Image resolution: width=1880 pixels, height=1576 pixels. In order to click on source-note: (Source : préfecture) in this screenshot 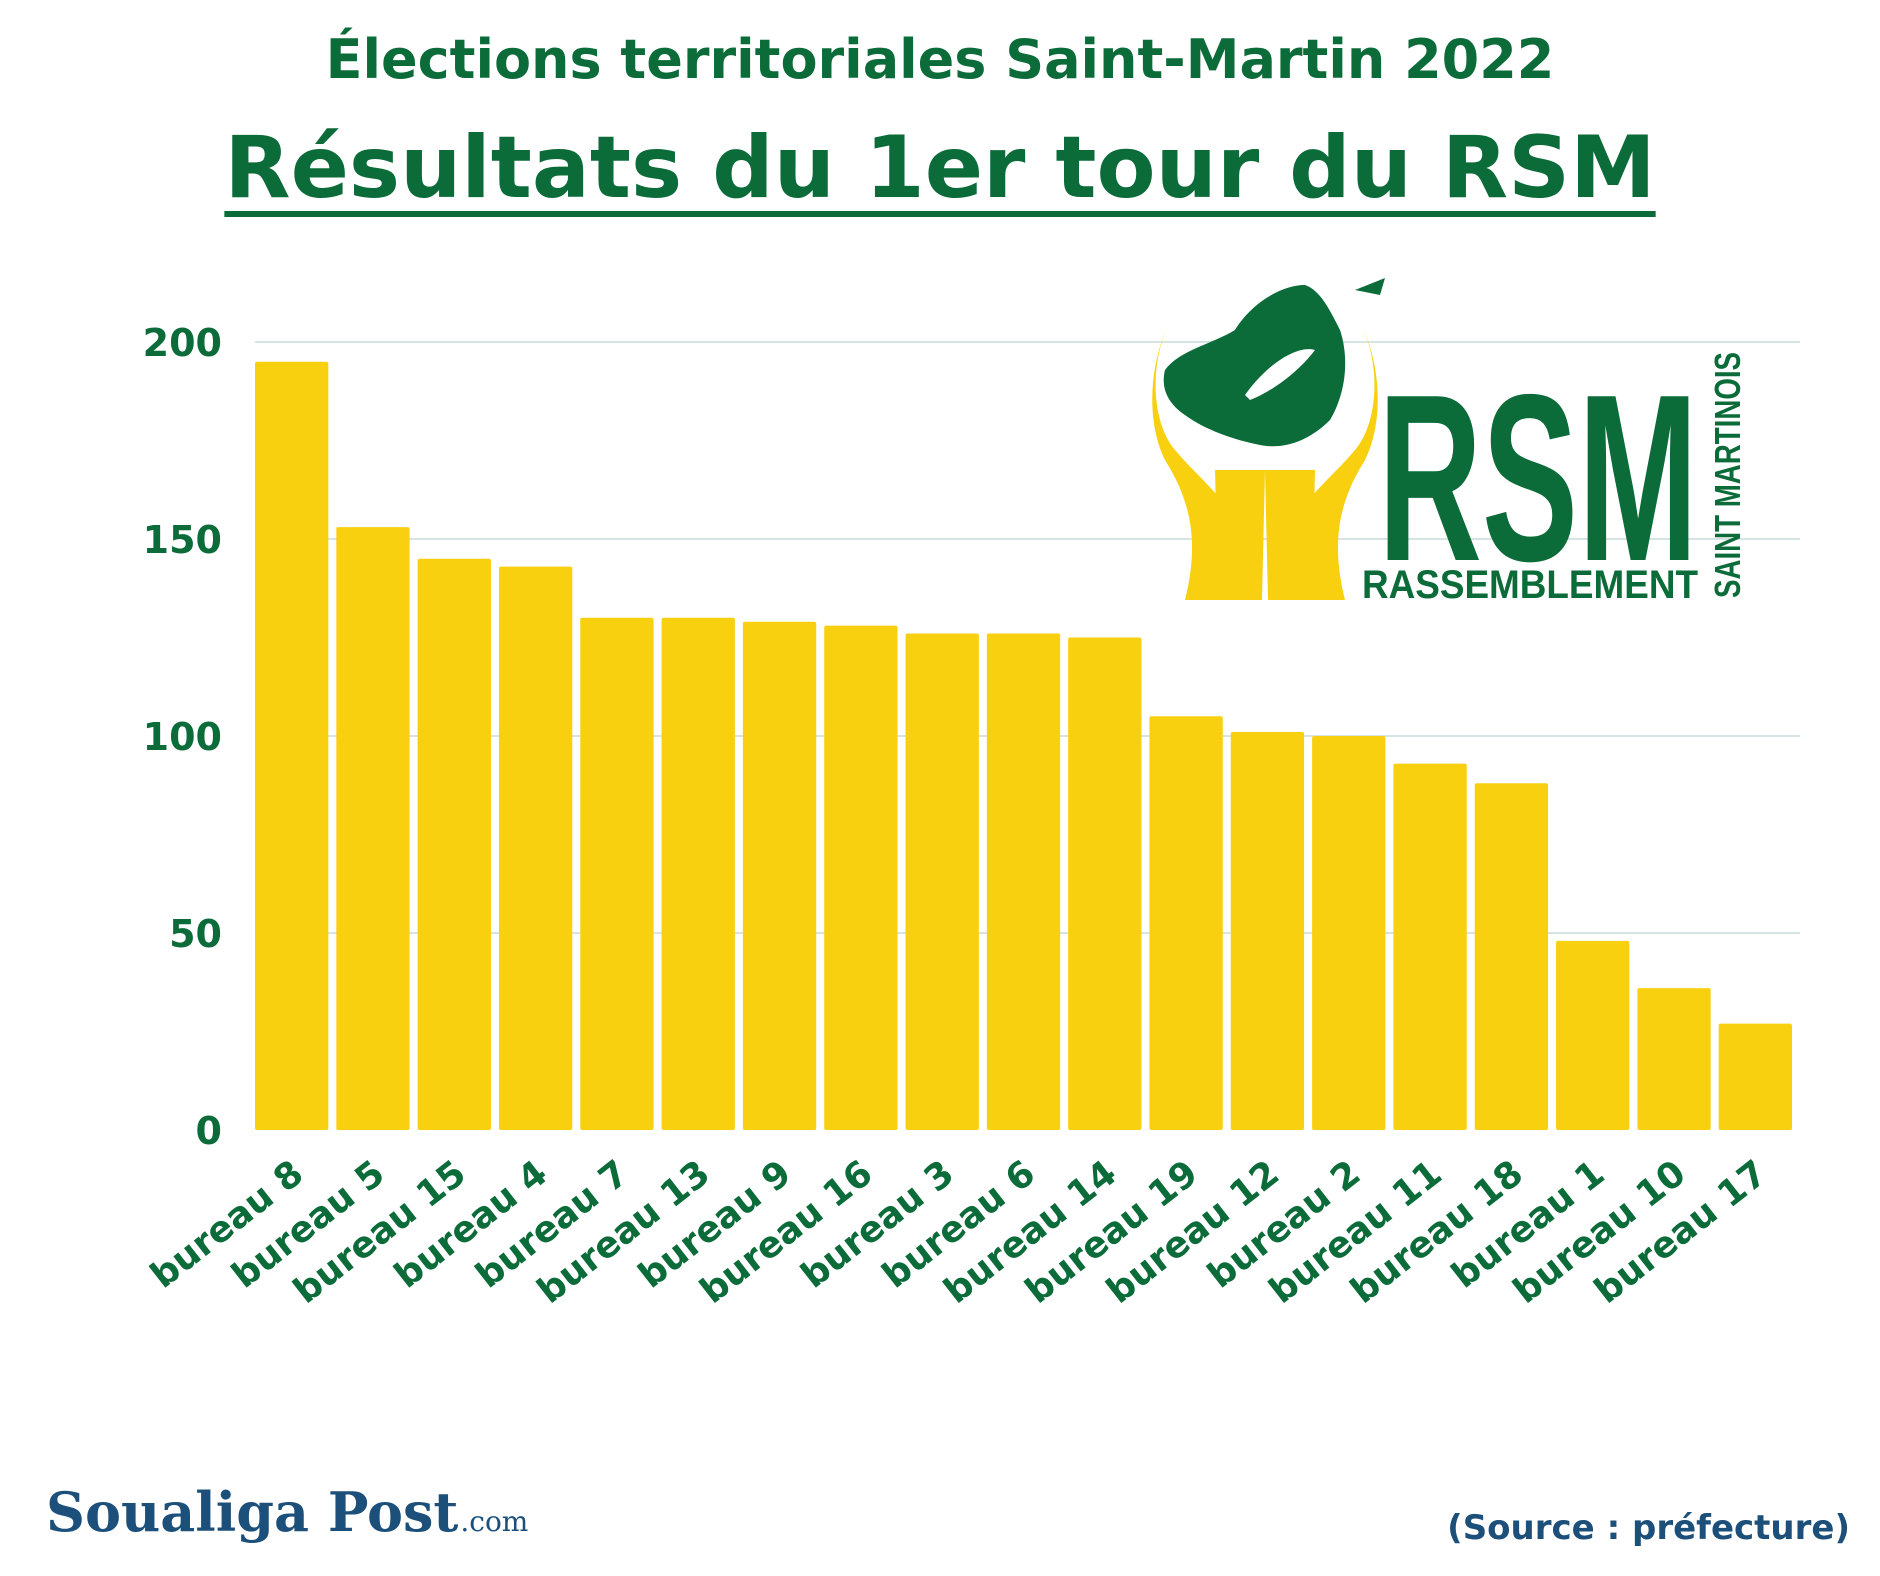, I will do `click(1648, 1528)`.